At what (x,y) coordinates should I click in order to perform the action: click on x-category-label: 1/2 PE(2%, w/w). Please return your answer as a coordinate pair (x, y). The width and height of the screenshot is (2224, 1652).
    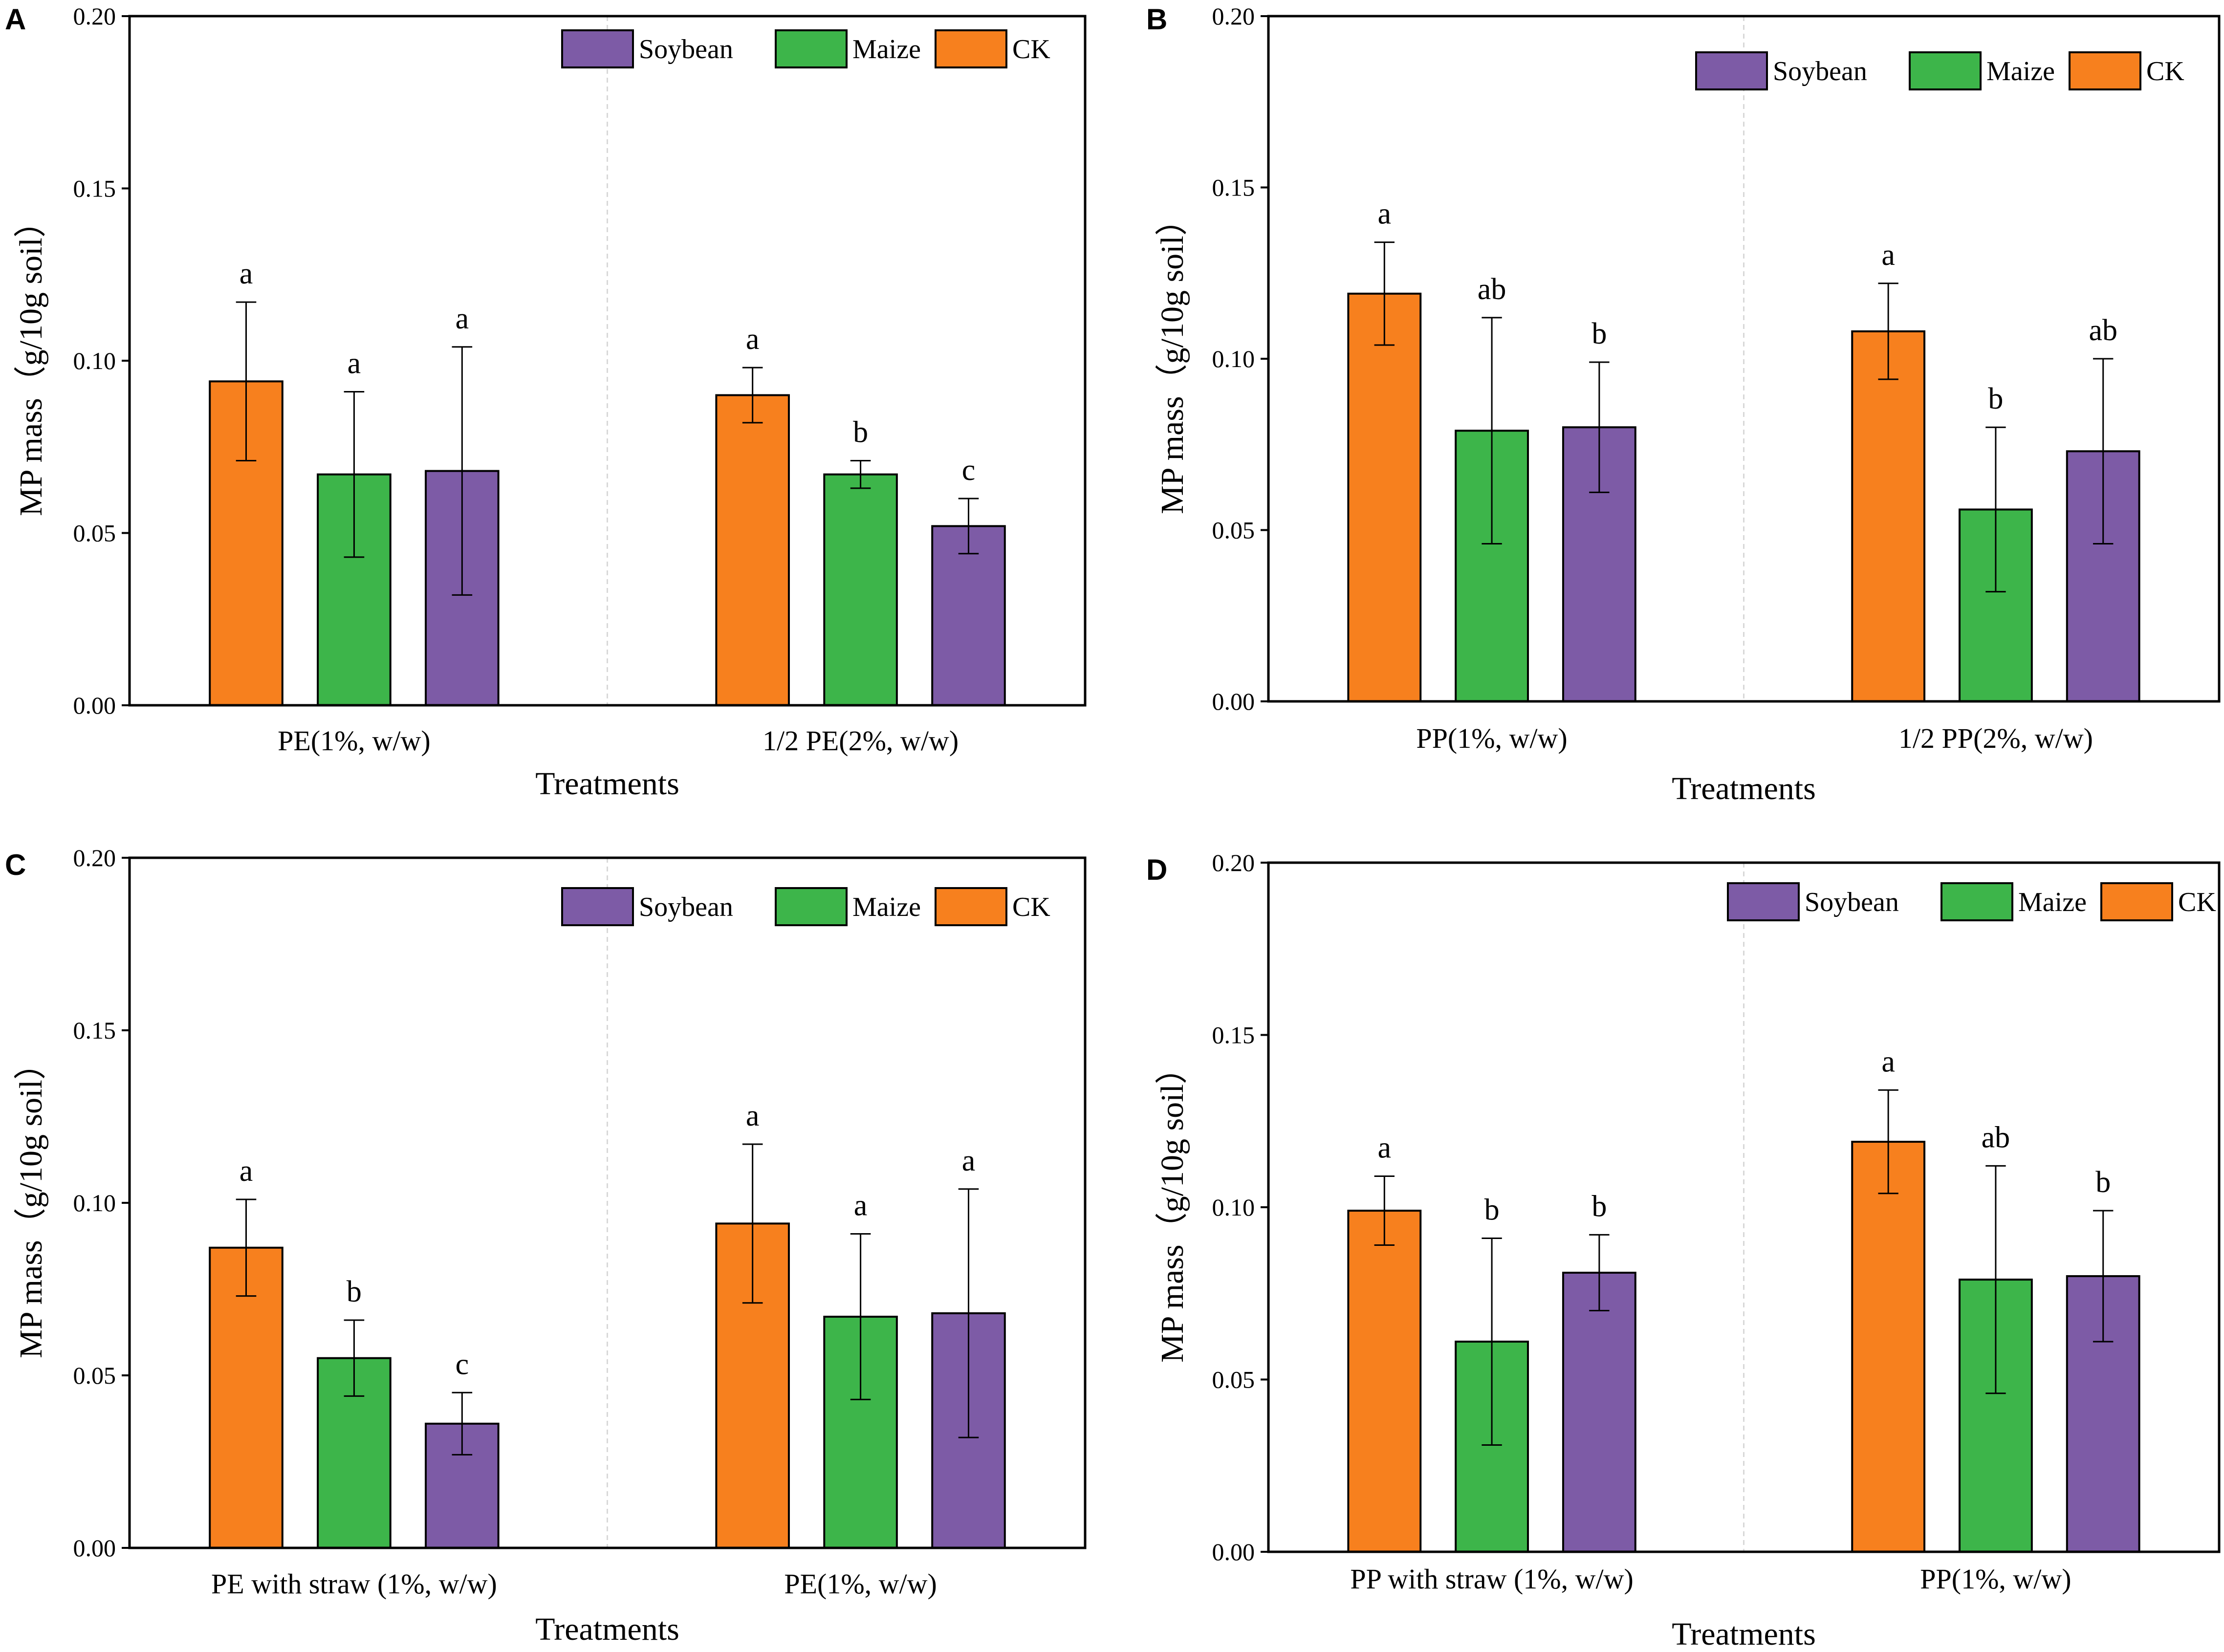
    Looking at the image, I should click on (861, 741).